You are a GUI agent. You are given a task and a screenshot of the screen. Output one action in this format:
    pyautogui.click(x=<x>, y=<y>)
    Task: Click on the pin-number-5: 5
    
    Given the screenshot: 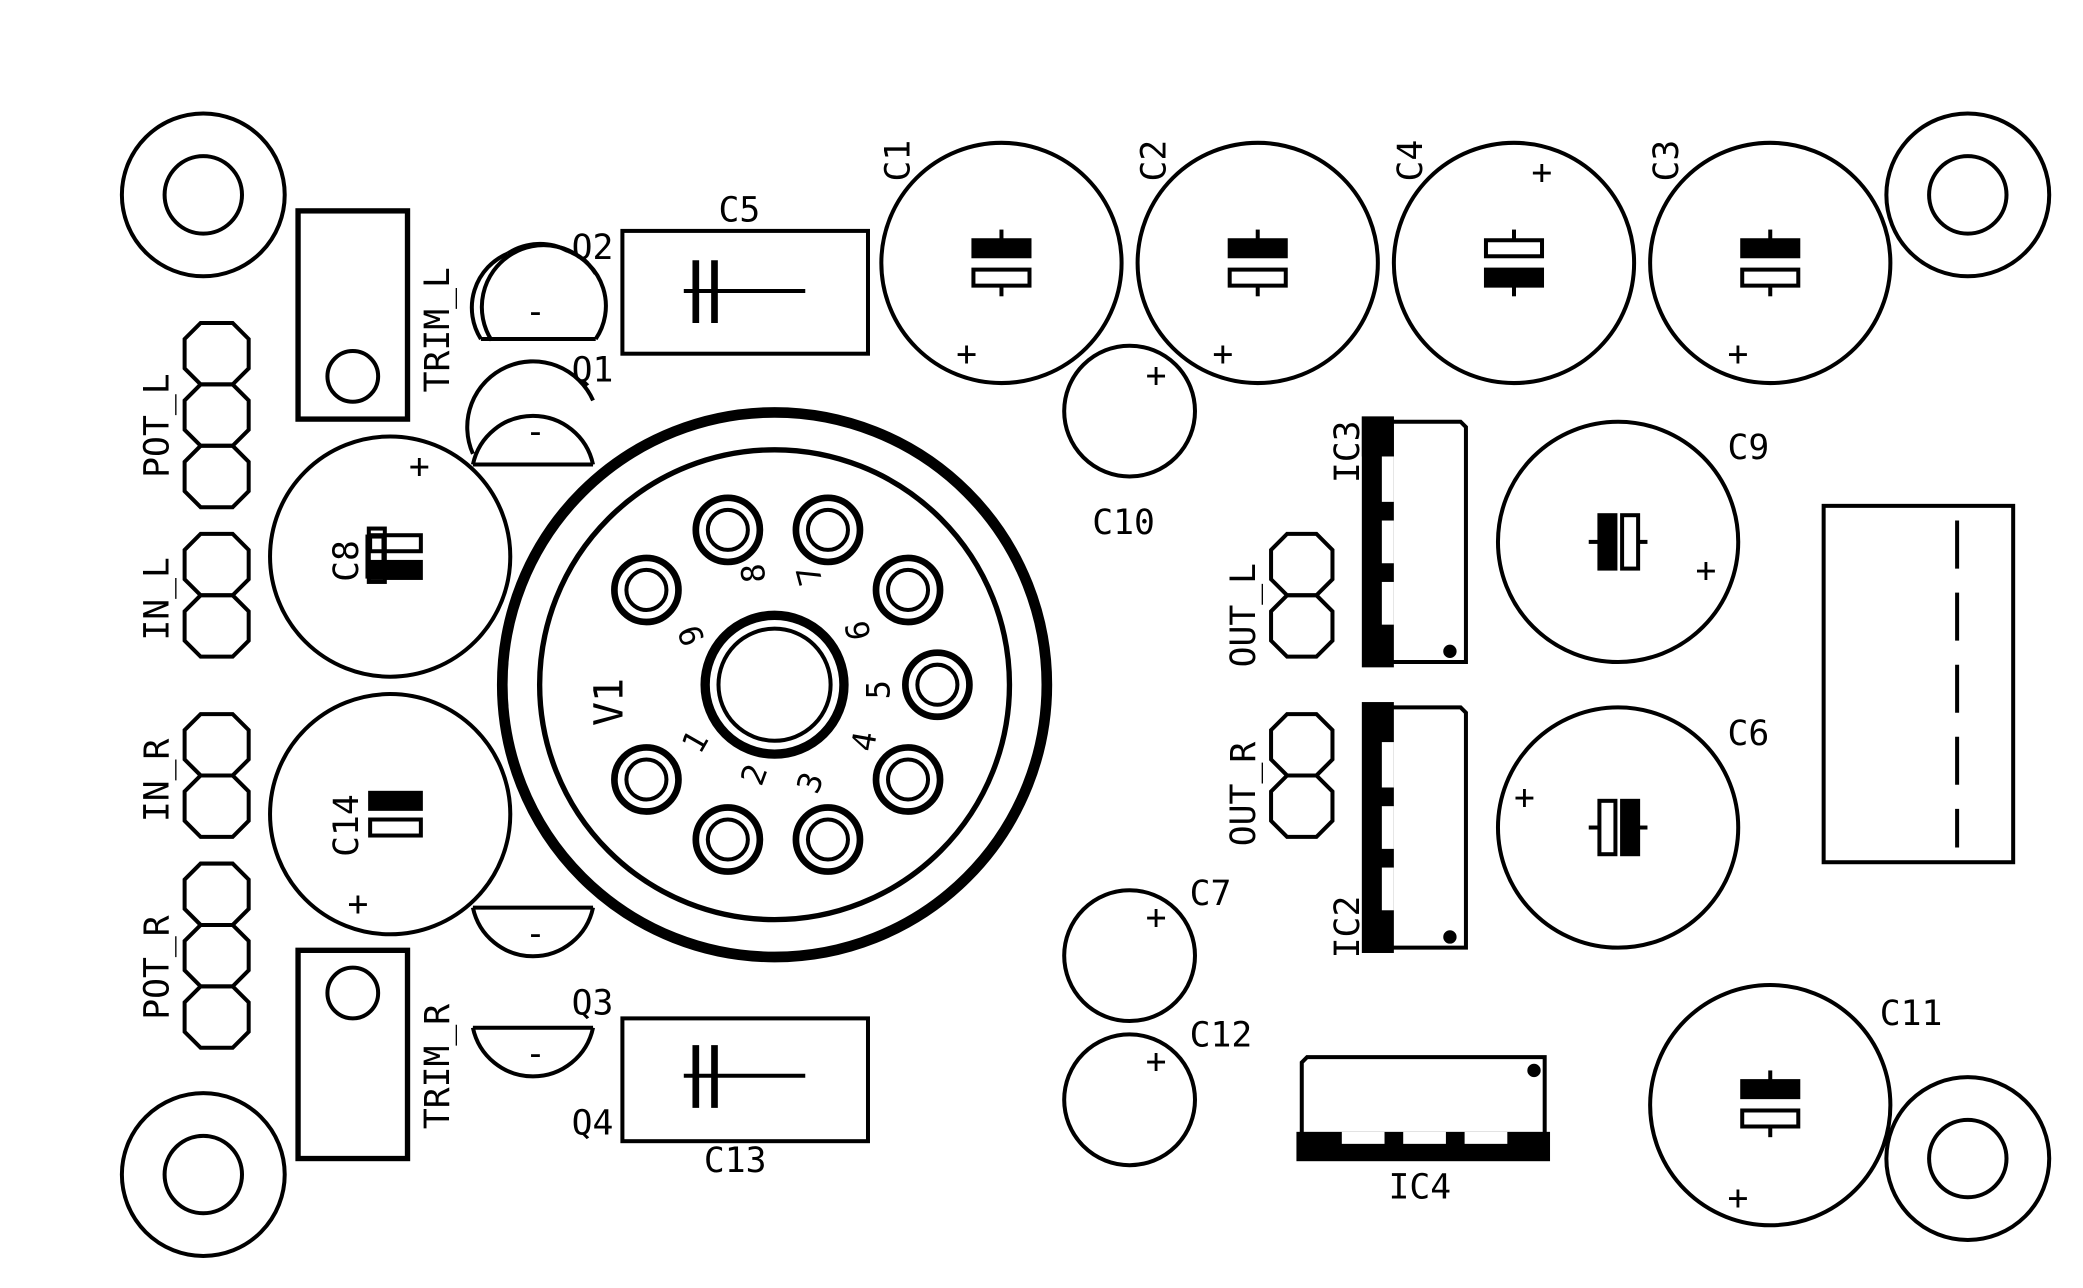 What is the action you would take?
    pyautogui.click(x=878, y=689)
    